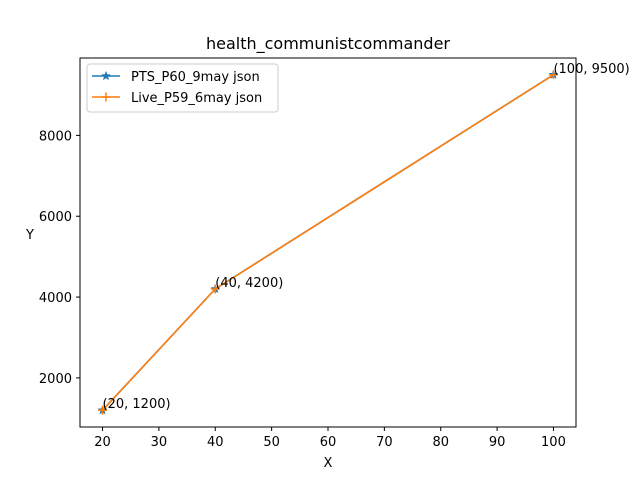 The width and height of the screenshot is (640, 480). I want to click on legend-box, so click(182, 88).